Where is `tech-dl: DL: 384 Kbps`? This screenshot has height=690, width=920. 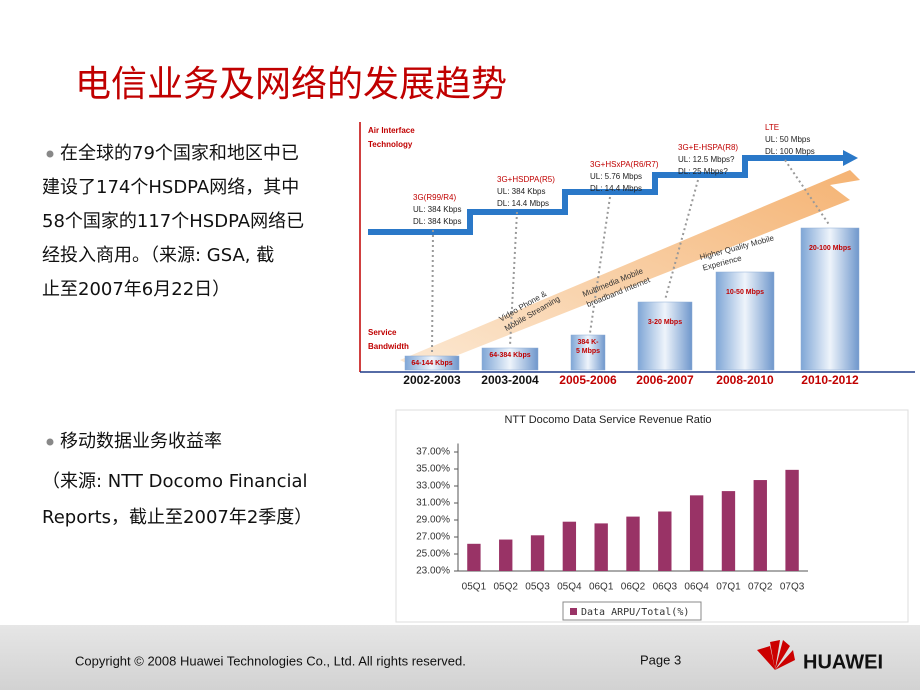 tech-dl: DL: 384 Kbps is located at coordinates (437, 221).